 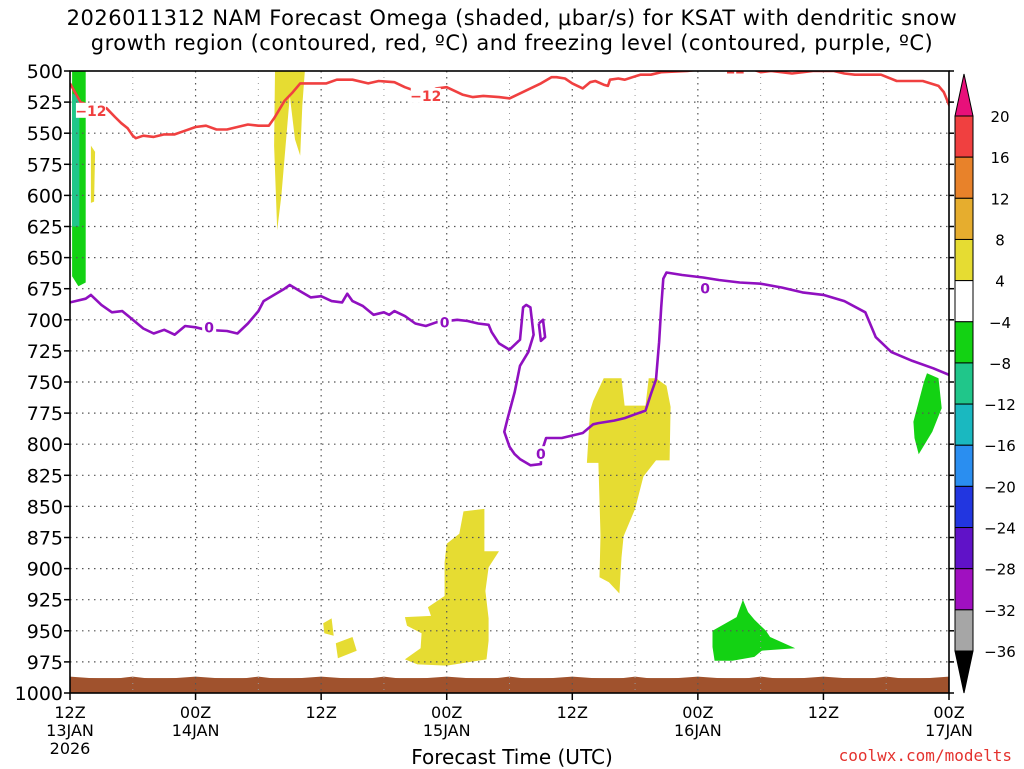 I want to click on colorbar-label--16: −16, so click(x=1000, y=446).